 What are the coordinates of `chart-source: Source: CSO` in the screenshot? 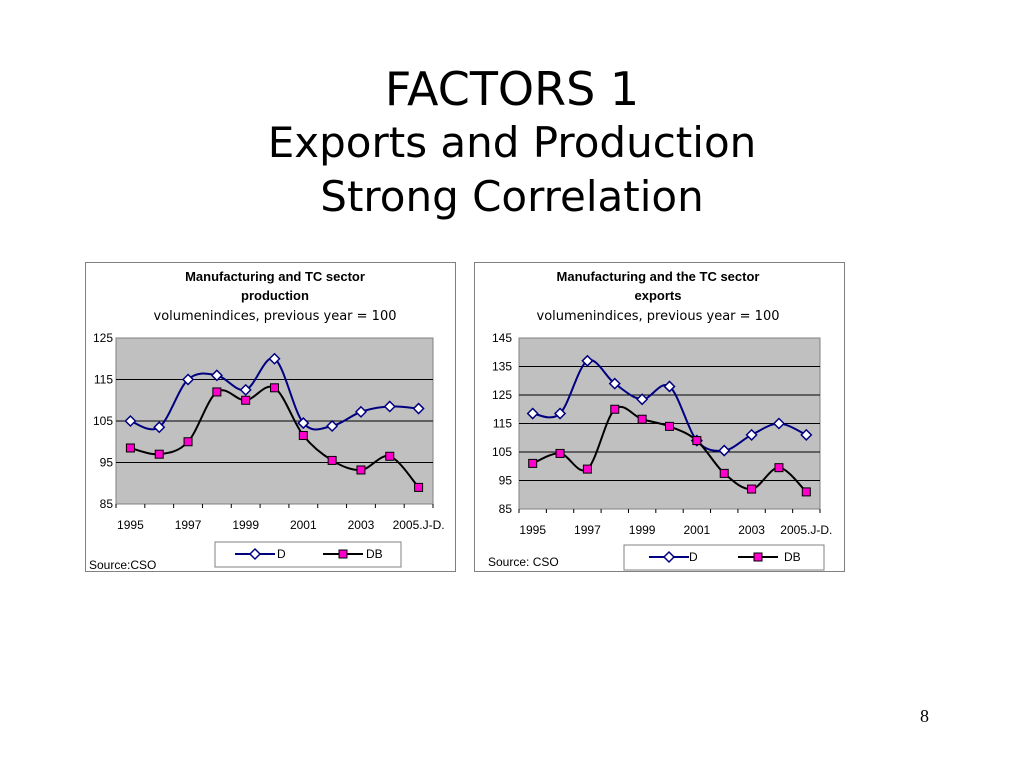 It's located at (523, 562).